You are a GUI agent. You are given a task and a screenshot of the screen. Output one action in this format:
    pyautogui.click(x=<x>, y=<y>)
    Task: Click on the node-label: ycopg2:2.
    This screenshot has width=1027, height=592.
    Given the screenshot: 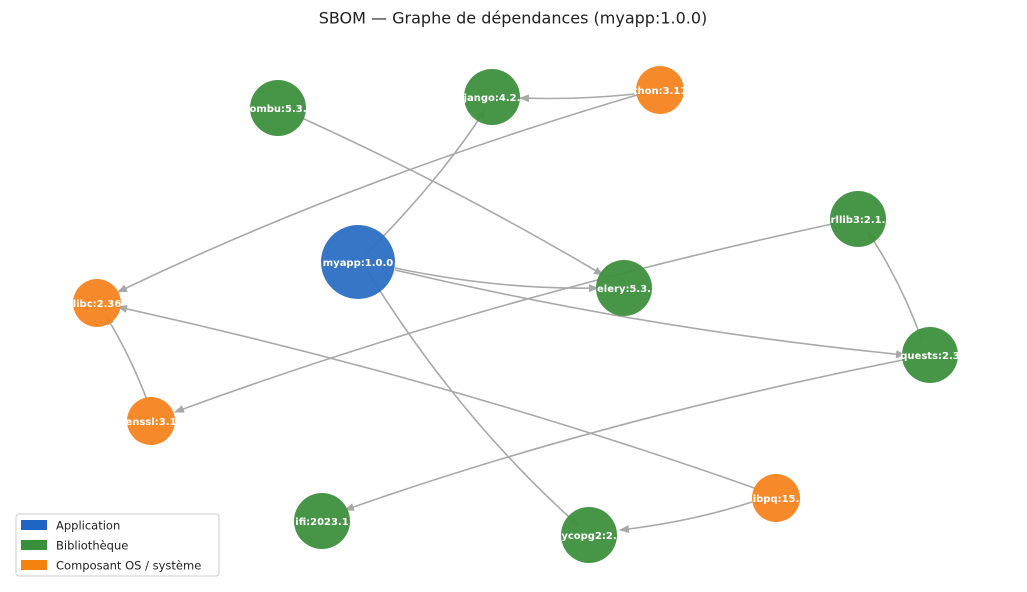 What is the action you would take?
    pyautogui.click(x=588, y=536)
    